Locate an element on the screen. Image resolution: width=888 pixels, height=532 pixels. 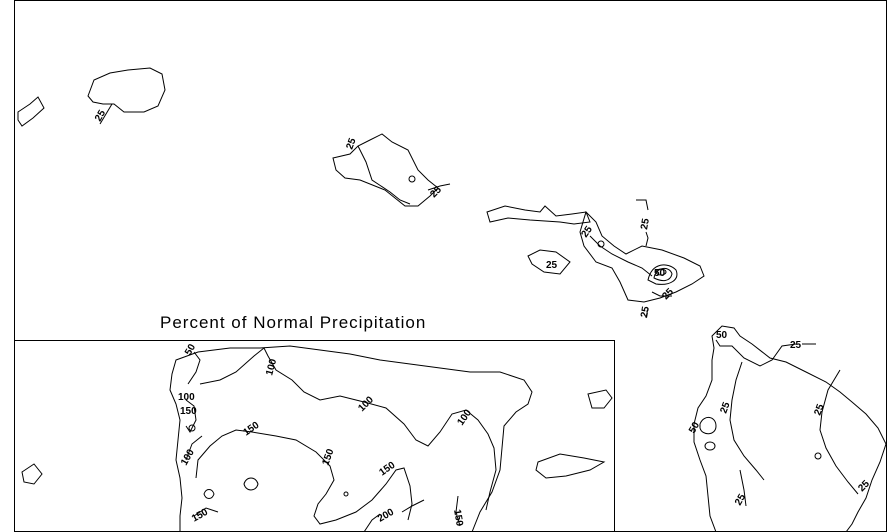
oahu-contour-label-left: 25 is located at coordinates (351, 143).